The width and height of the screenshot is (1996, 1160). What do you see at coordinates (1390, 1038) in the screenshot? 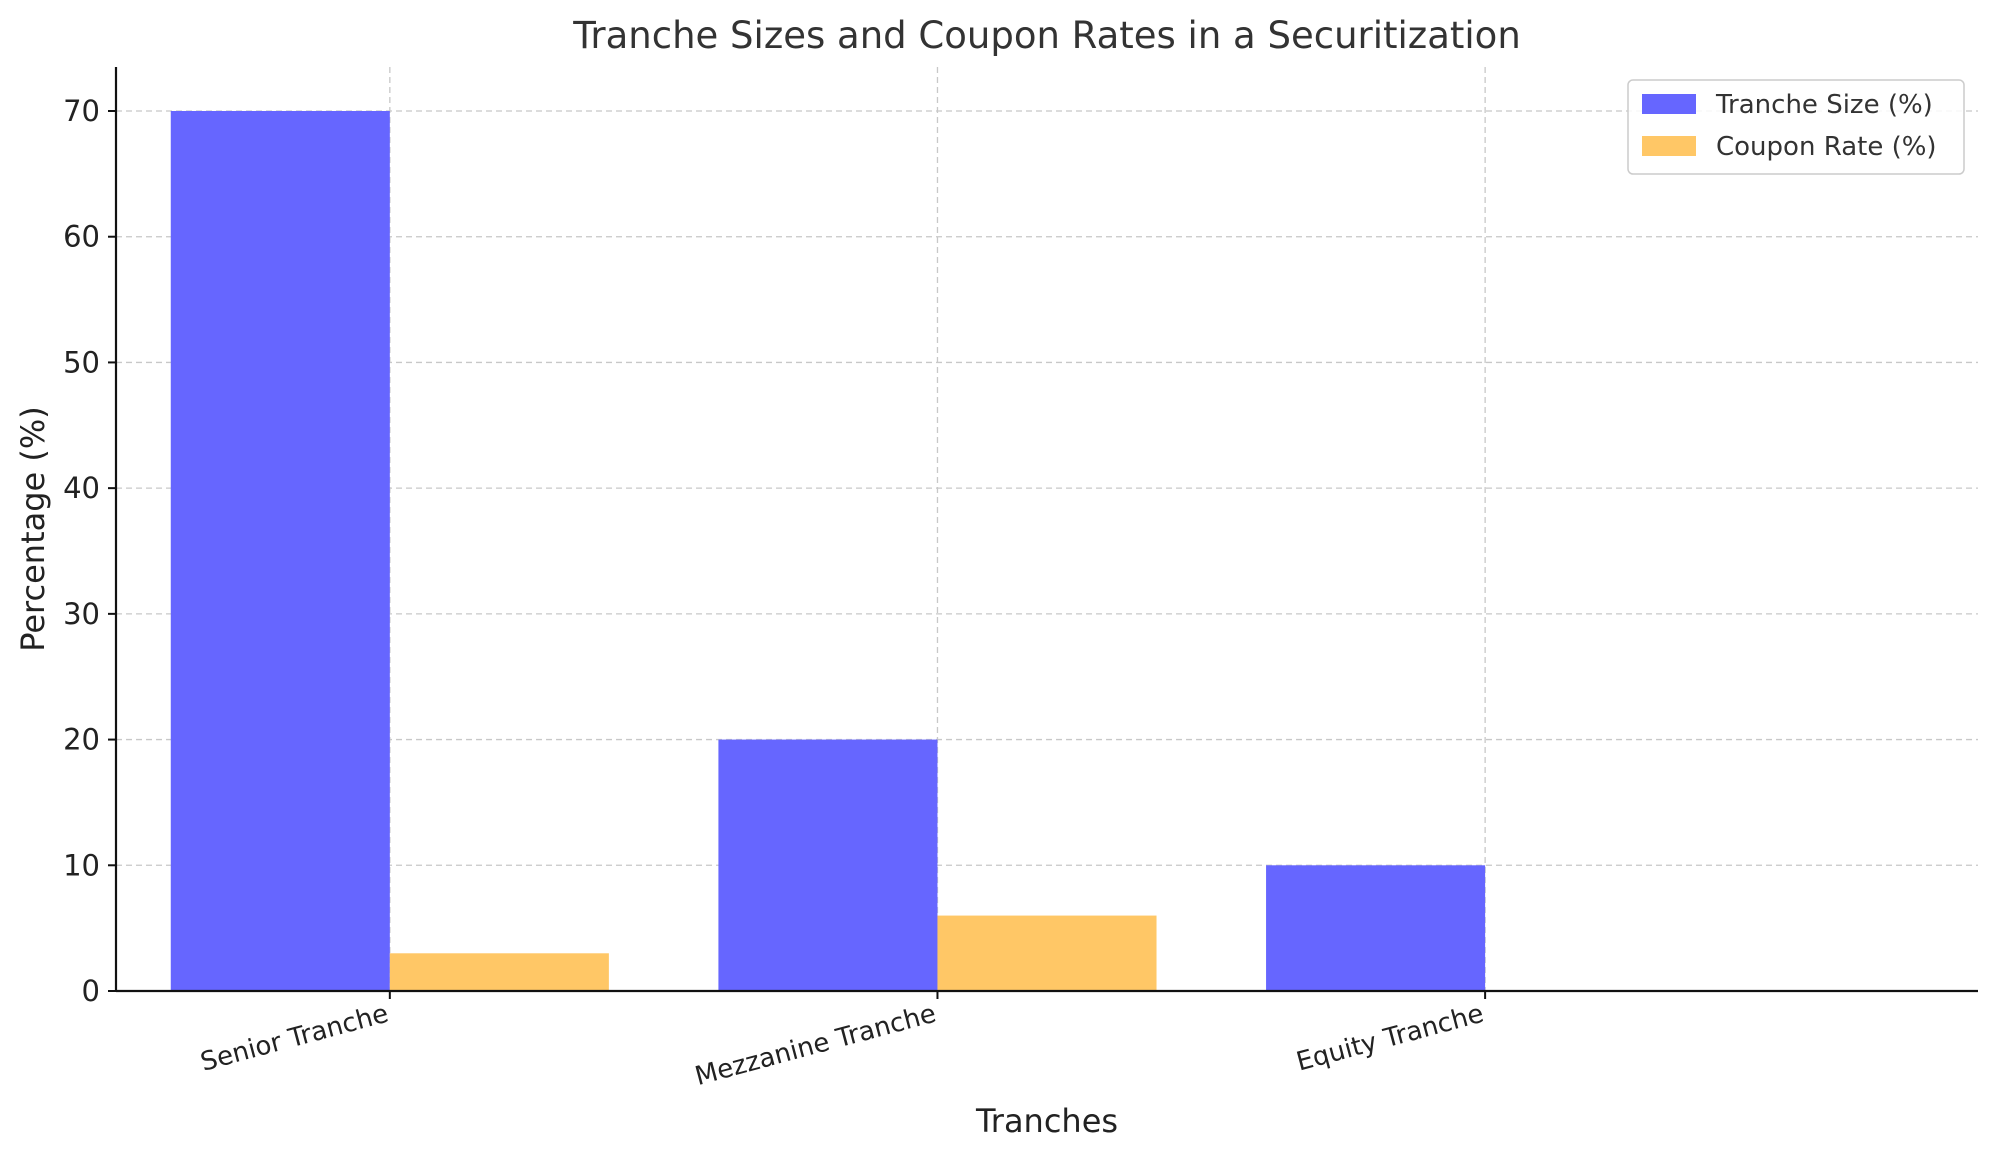
I see `x-tick-label: Equity Tranche` at bounding box center [1390, 1038].